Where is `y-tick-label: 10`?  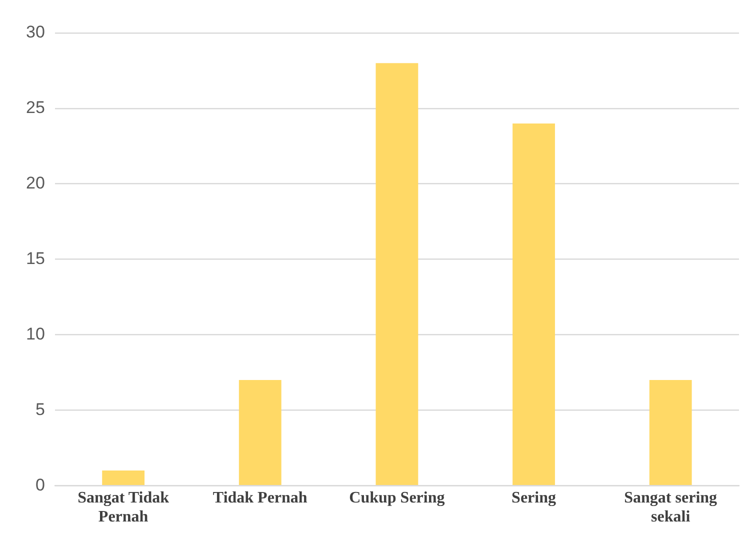 y-tick-label: 10 is located at coordinates (35, 334).